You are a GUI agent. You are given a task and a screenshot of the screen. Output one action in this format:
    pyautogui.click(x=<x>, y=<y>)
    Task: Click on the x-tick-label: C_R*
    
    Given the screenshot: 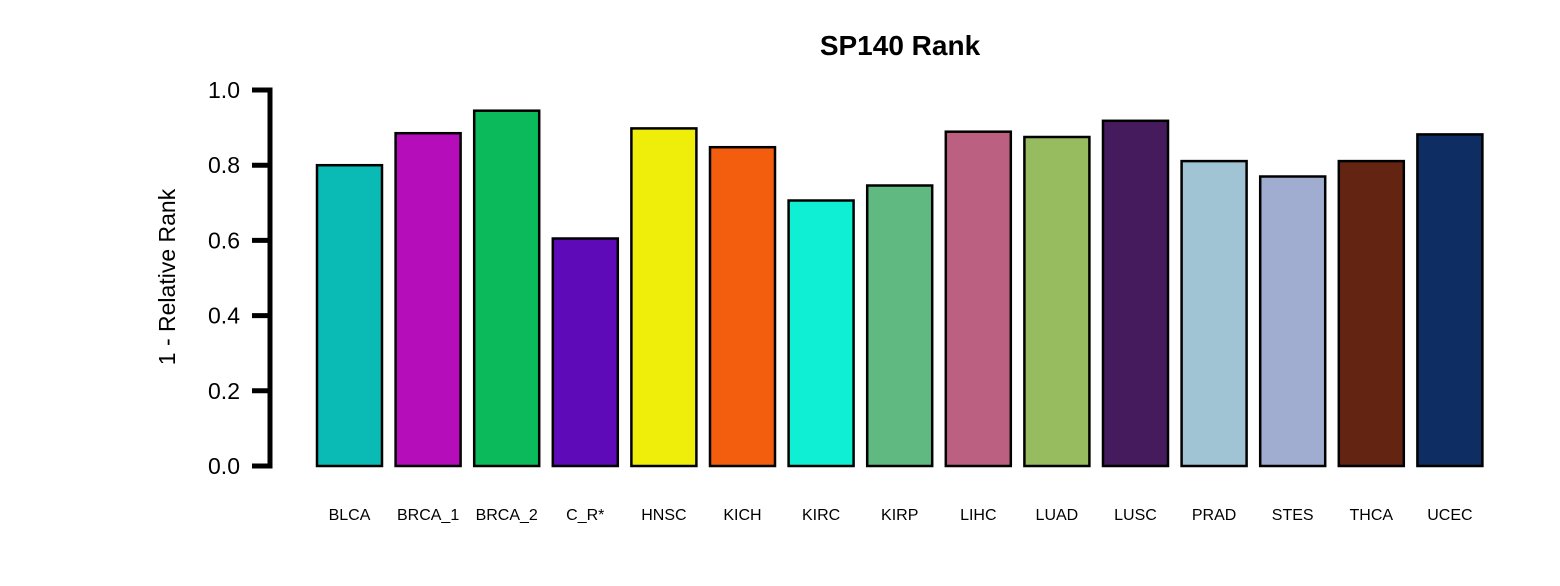 What is the action you would take?
    pyautogui.click(x=585, y=515)
    